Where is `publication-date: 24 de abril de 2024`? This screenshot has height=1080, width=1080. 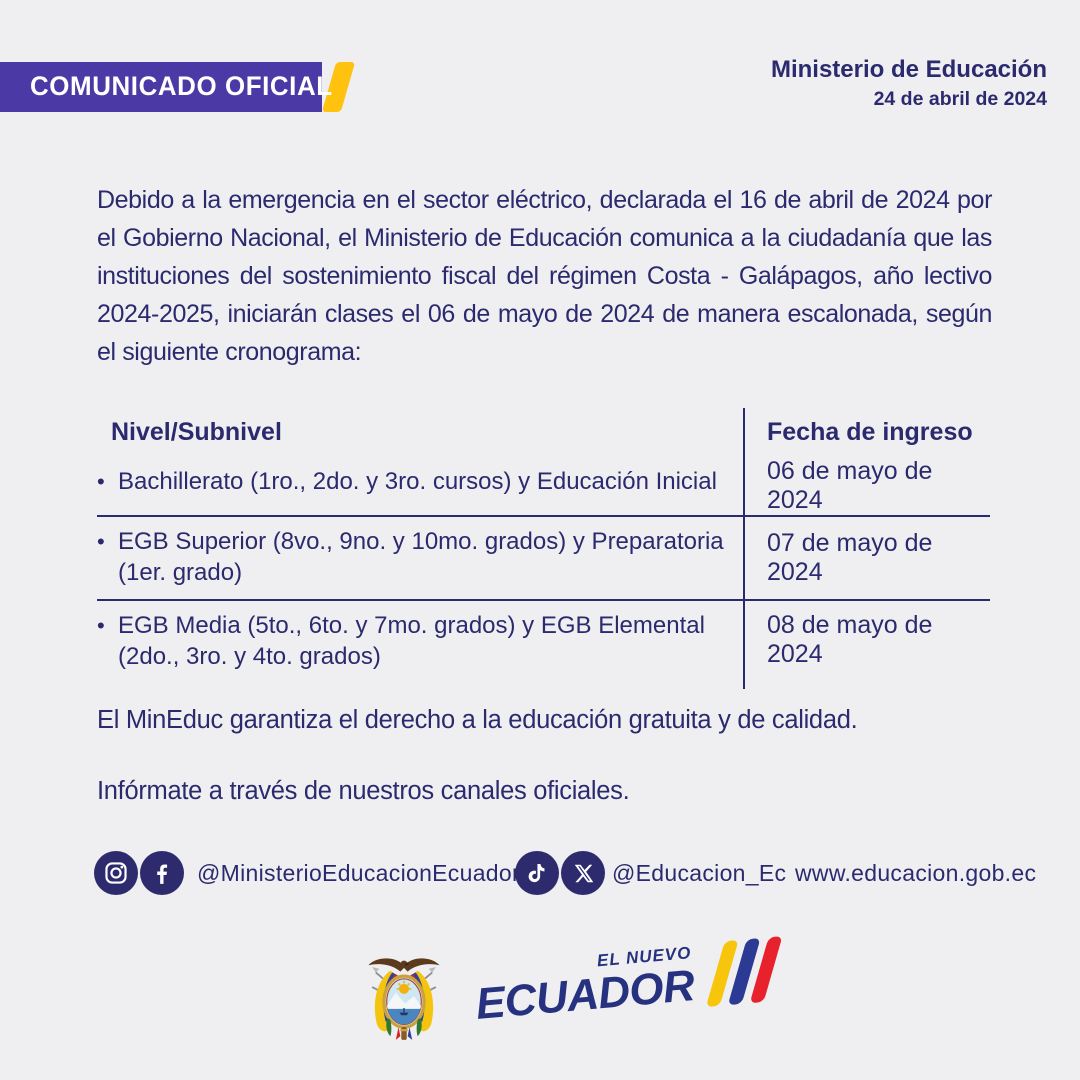 publication-date: 24 de abril de 2024 is located at coordinates (960, 99).